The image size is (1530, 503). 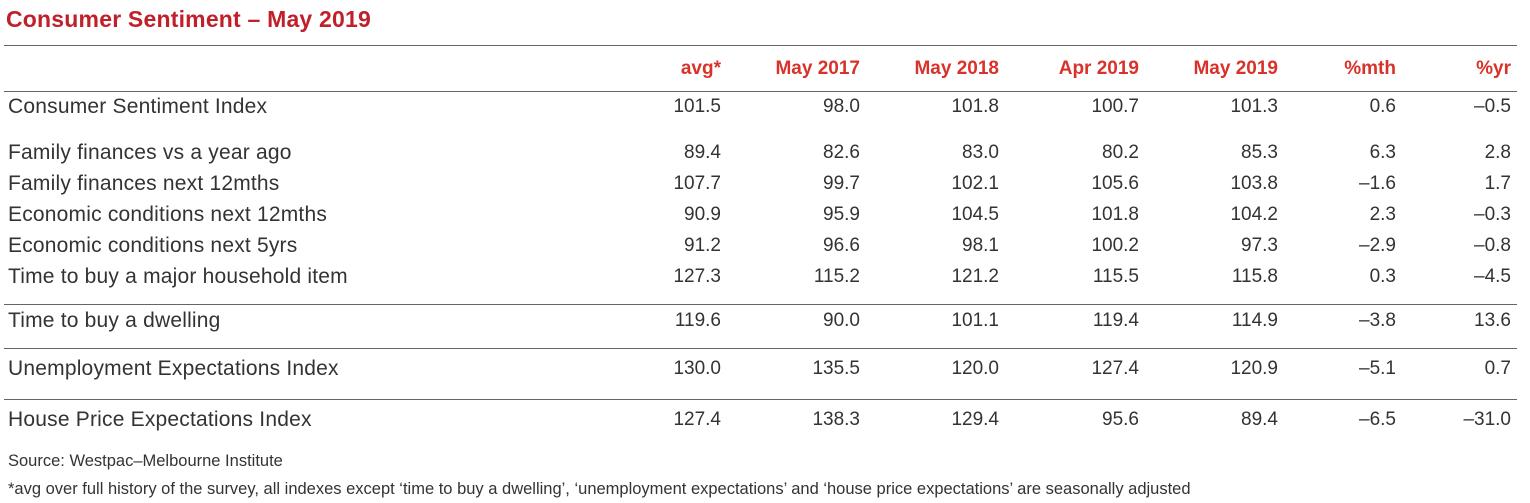 I want to click on cell-avg: 101.5, so click(x=697, y=106).